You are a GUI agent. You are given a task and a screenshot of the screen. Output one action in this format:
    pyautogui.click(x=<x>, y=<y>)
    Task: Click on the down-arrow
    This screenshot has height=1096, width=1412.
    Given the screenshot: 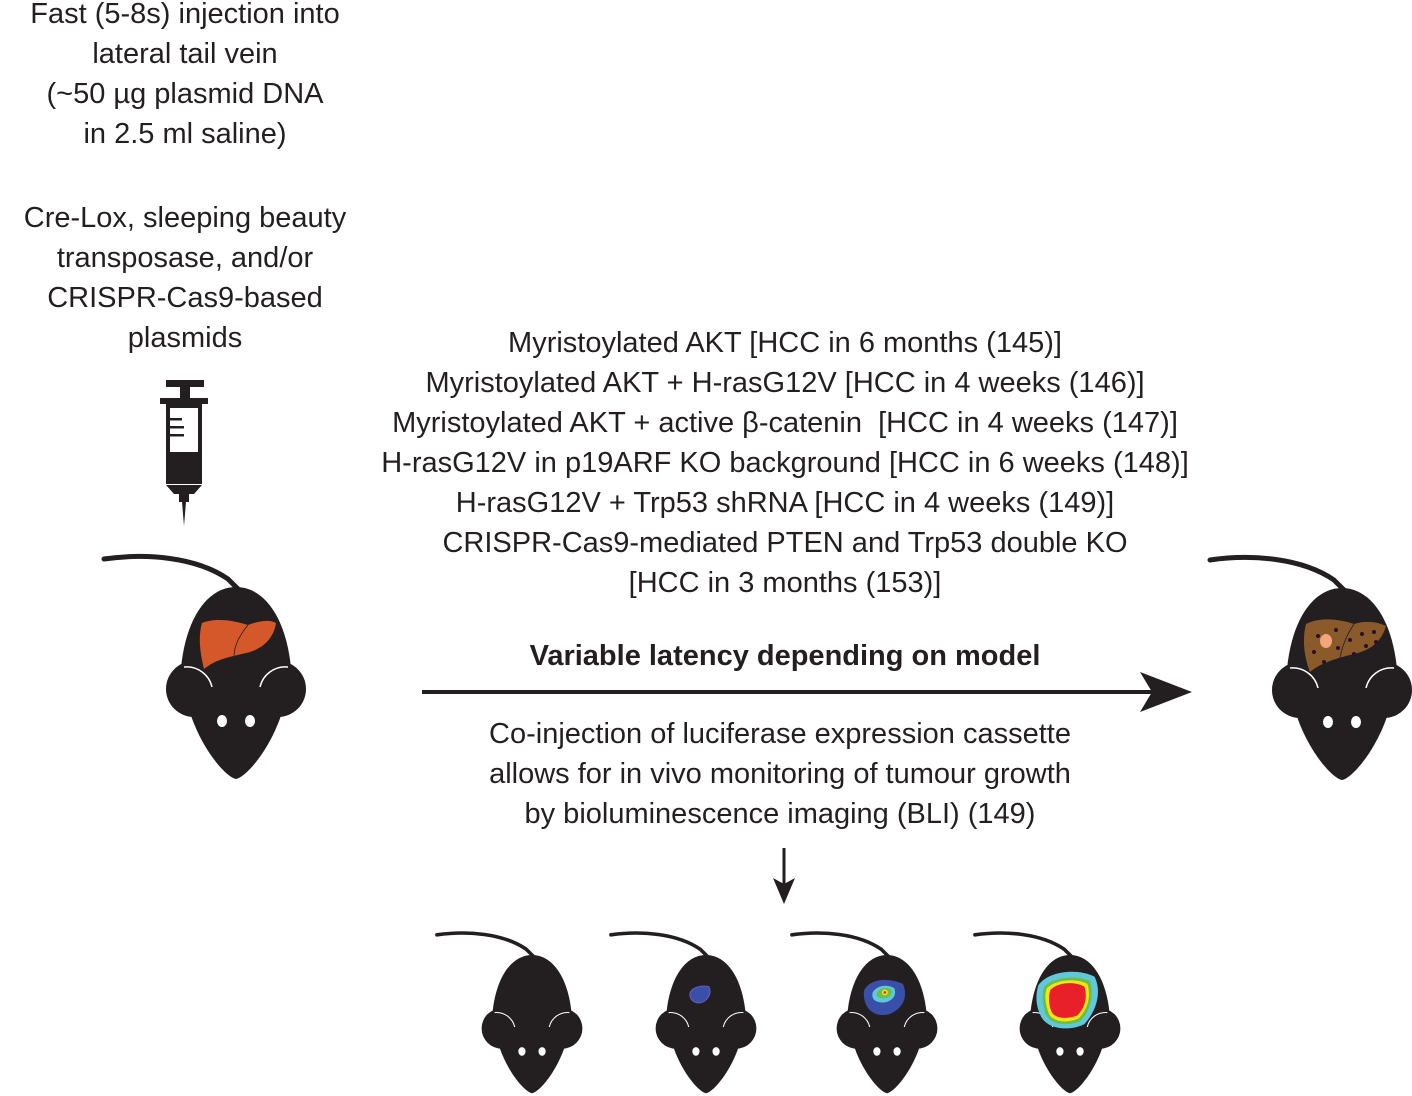 What is the action you would take?
    pyautogui.click(x=784, y=876)
    